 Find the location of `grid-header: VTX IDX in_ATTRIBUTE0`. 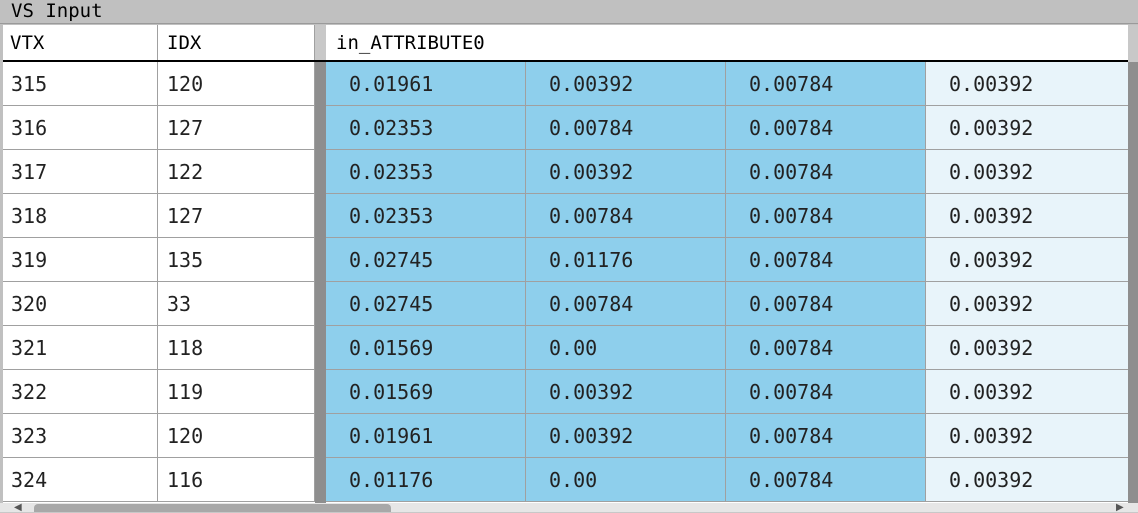

grid-header: VTX IDX in_ATTRIBUTE0 is located at coordinates (565, 43).